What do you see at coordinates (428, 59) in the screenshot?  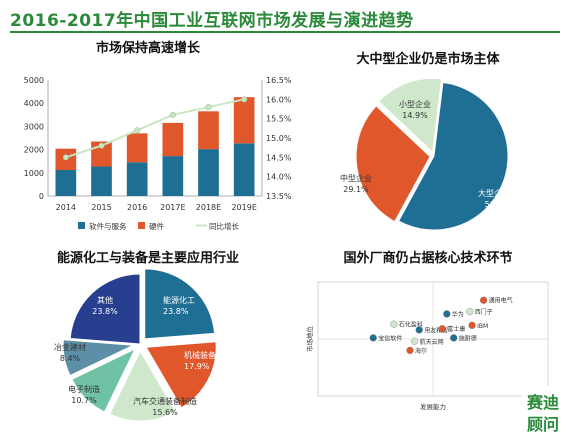 I see `company-pie-title: 大中型企业仍是市场主体` at bounding box center [428, 59].